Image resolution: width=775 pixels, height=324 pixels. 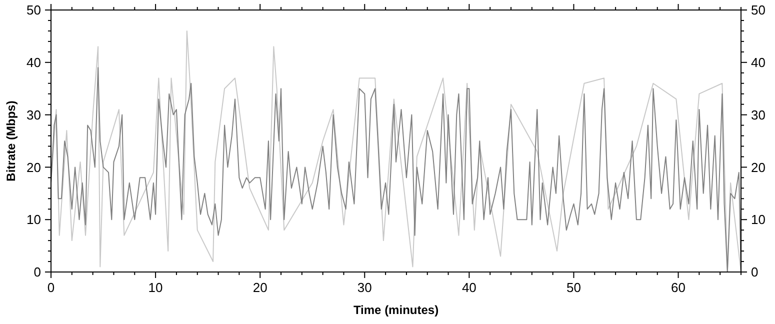 I want to click on y2-tick-label: 30, so click(x=758, y=114).